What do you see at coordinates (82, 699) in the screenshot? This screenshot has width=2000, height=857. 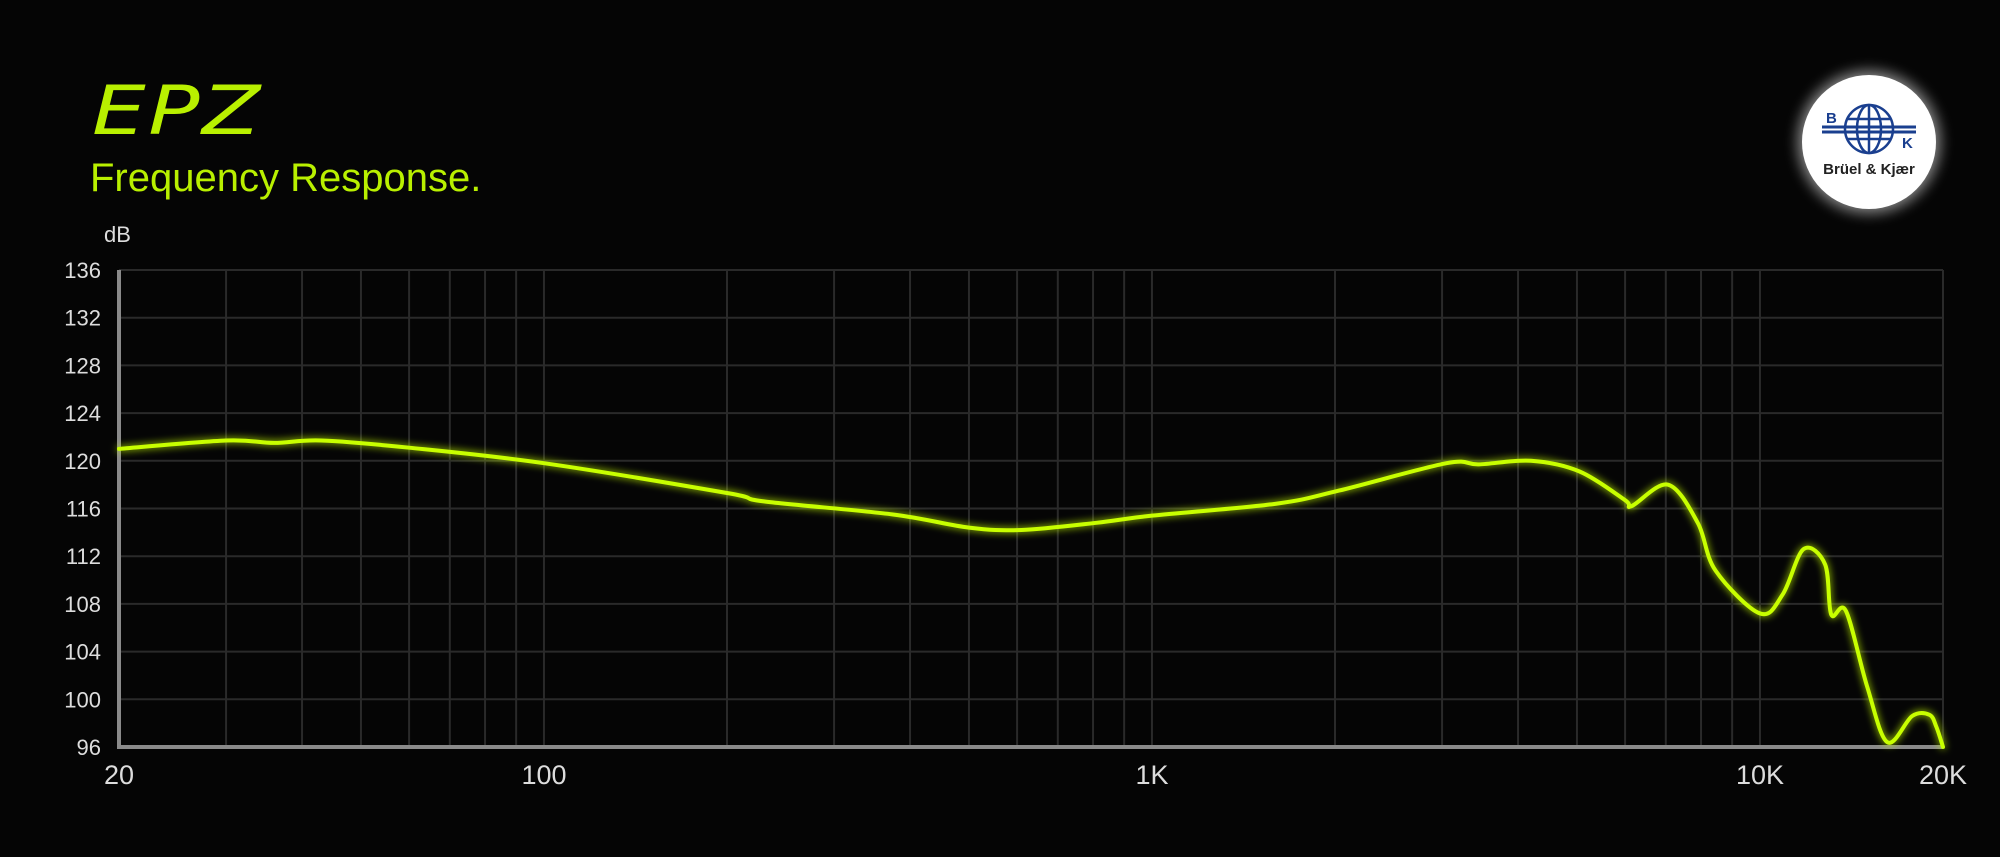 I see `y-tick-label: 100` at bounding box center [82, 699].